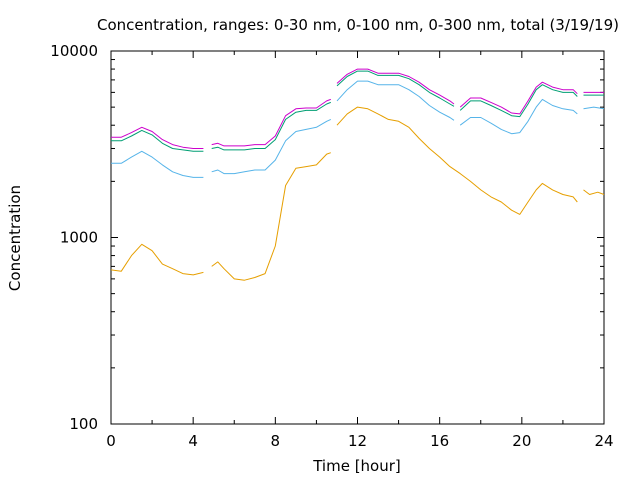 This screenshot has width=640, height=480. What do you see at coordinates (15, 238) in the screenshot?
I see `y-axis-label: Concentration` at bounding box center [15, 238].